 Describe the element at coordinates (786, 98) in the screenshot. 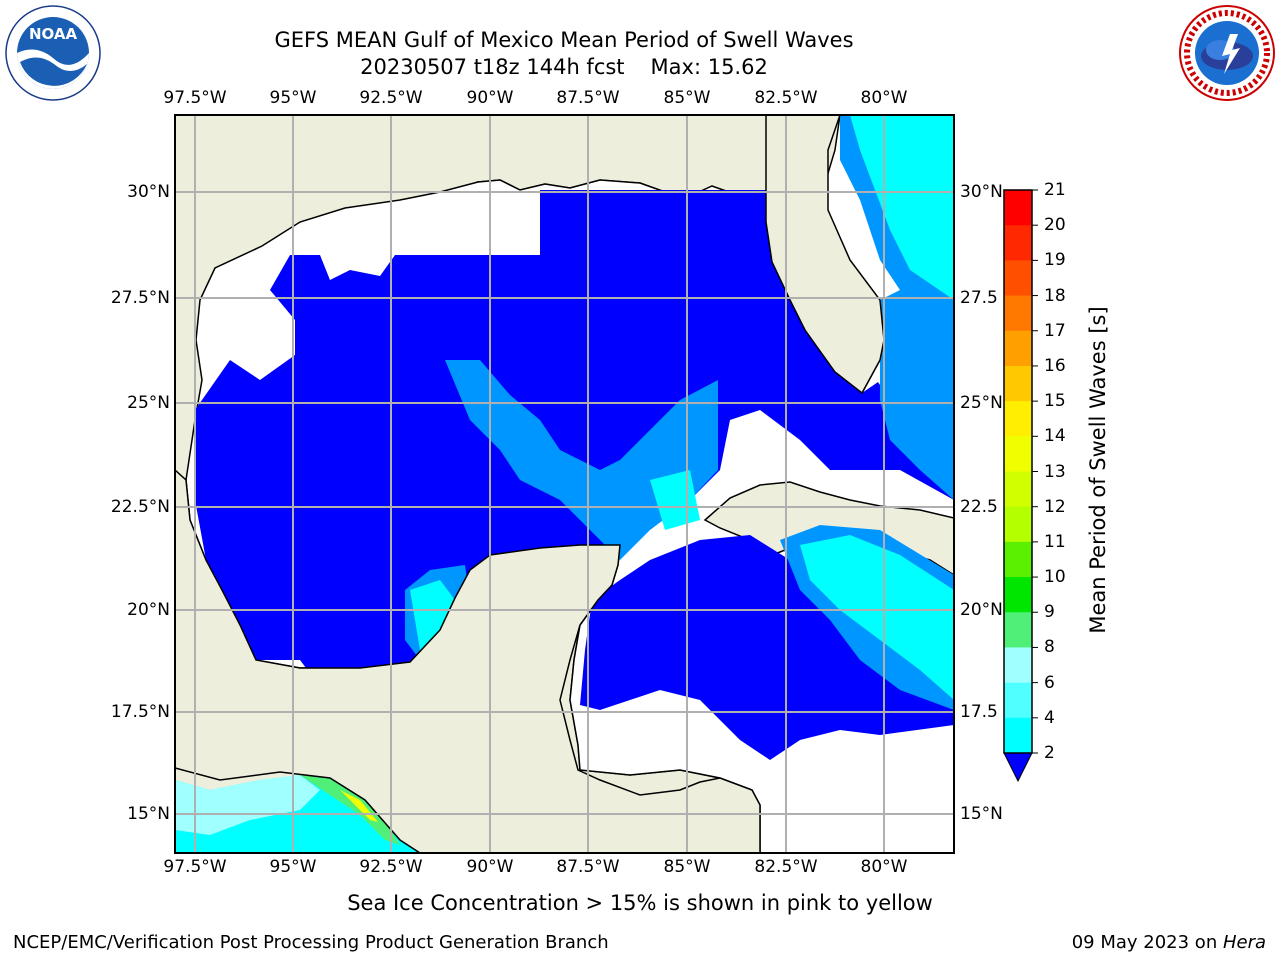

I see `top-lon-label: 82.5°W` at that location.